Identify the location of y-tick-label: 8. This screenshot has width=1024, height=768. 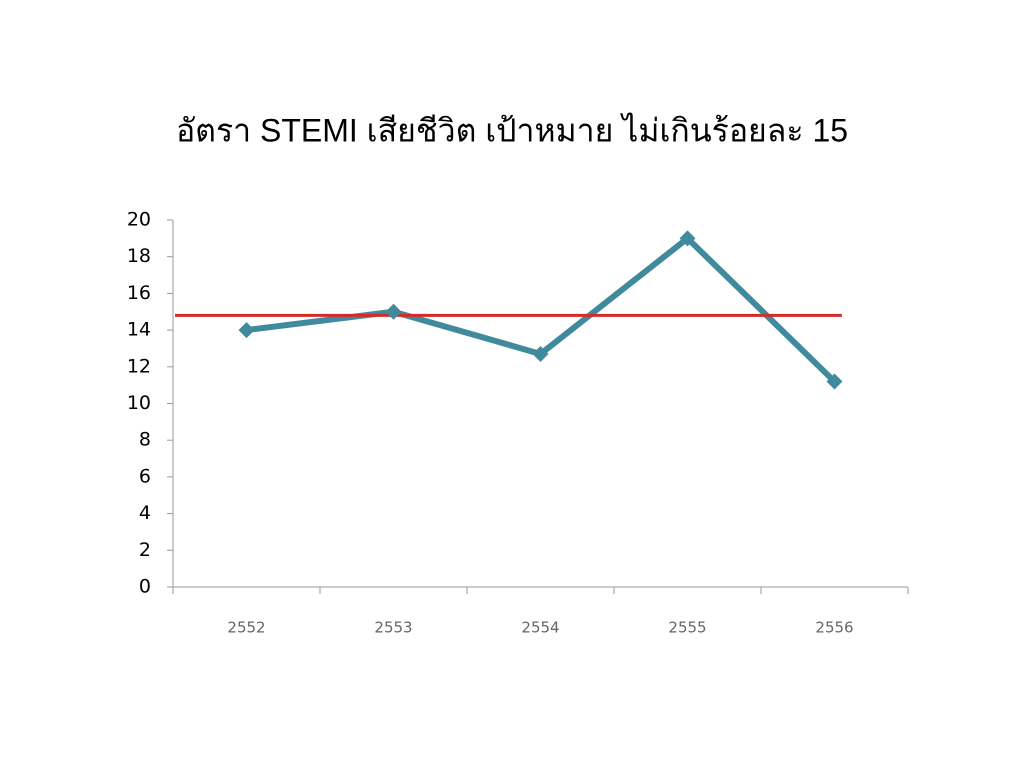
(145, 440).